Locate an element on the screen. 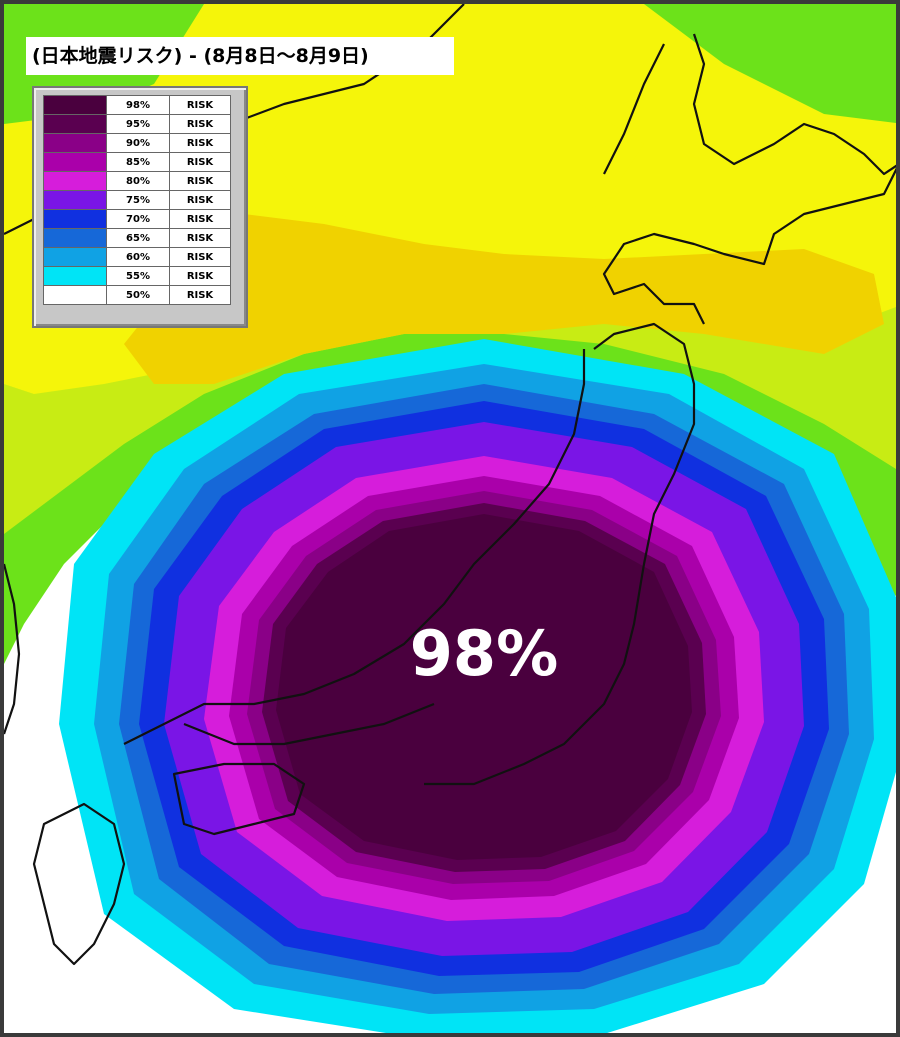  legend-percent: 60% is located at coordinates (138, 257).